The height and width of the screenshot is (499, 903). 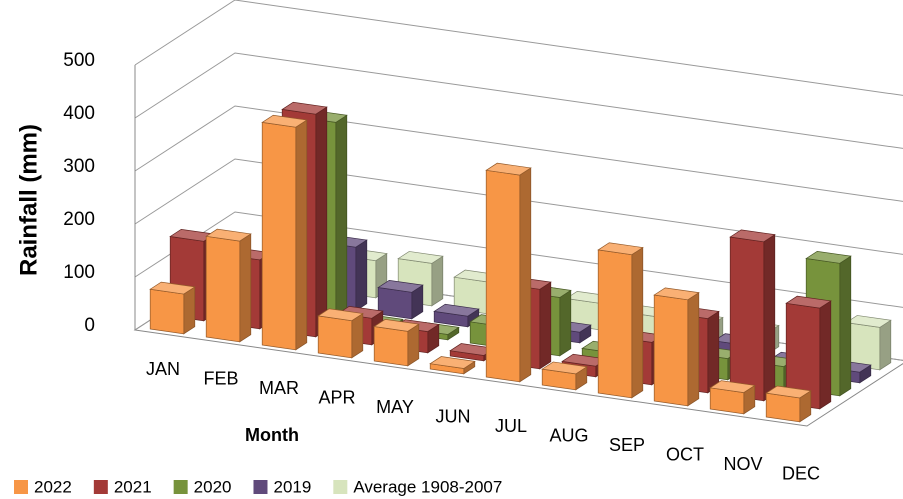 What do you see at coordinates (53, 486) in the screenshot?
I see `legend-label: 2022` at bounding box center [53, 486].